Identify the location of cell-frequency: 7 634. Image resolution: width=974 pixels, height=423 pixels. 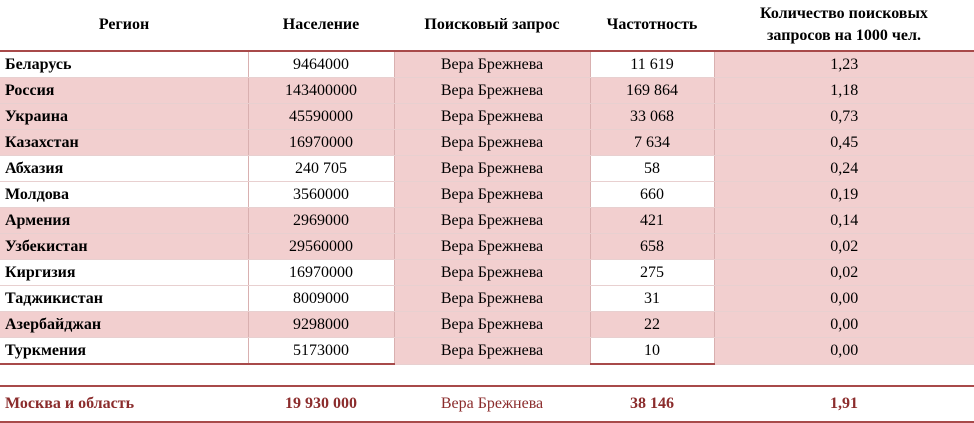
(652, 142).